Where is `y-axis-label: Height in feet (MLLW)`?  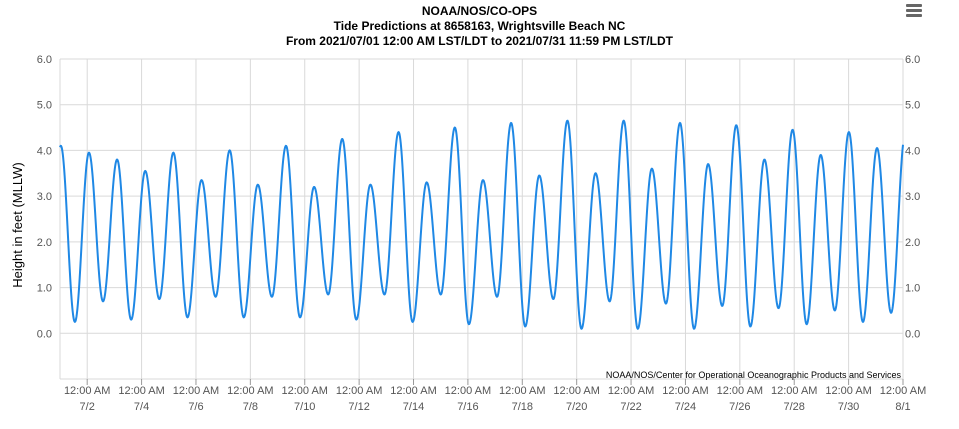
y-axis-label: Height in feet (MLLW) is located at coordinates (17, 224).